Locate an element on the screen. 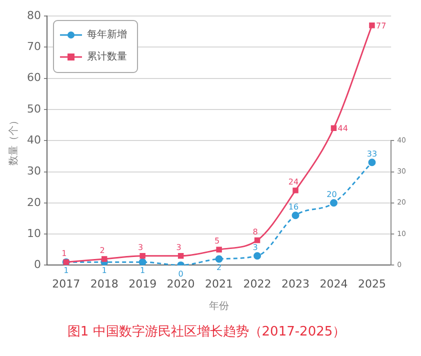  y-tick-label: 50 is located at coordinates (33, 109).